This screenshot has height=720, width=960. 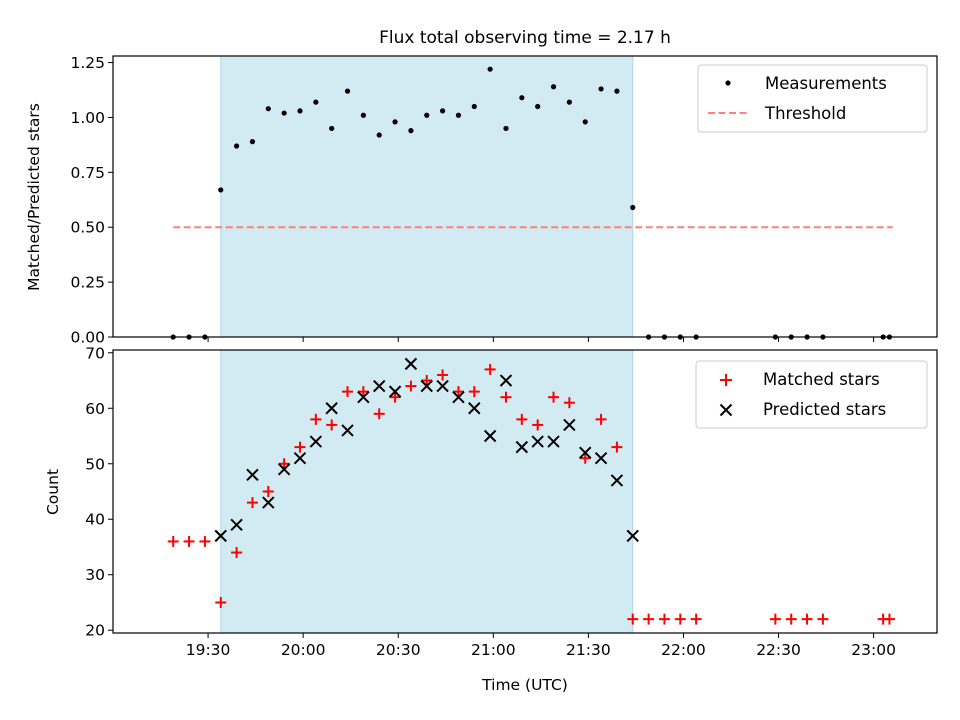 I want to click on y-tick-label: 60, so click(x=95, y=409).